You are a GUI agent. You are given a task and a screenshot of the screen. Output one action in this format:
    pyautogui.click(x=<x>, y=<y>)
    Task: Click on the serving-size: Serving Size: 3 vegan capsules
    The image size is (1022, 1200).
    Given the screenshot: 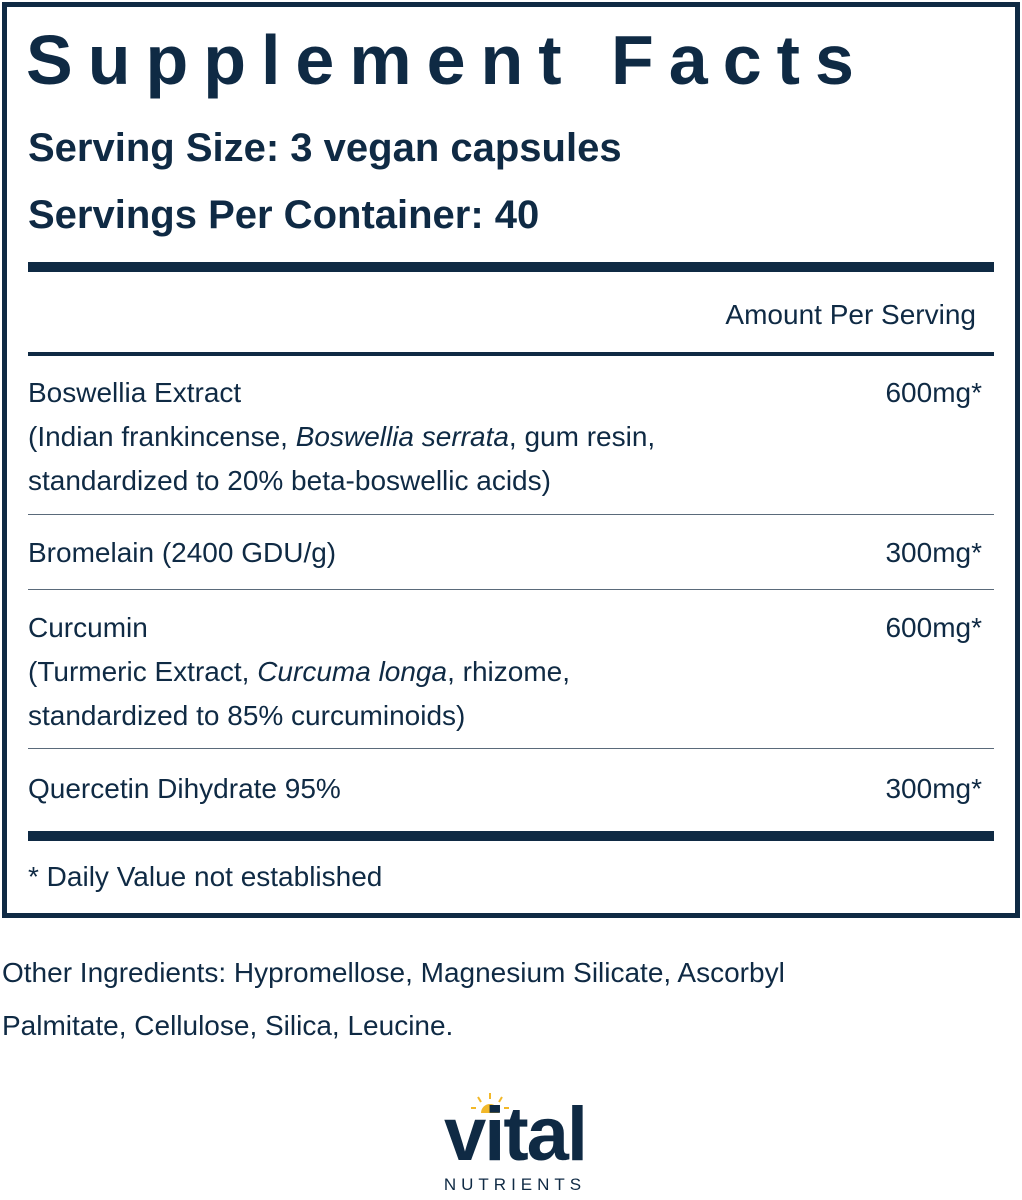 What is the action you would take?
    pyautogui.click(x=325, y=148)
    